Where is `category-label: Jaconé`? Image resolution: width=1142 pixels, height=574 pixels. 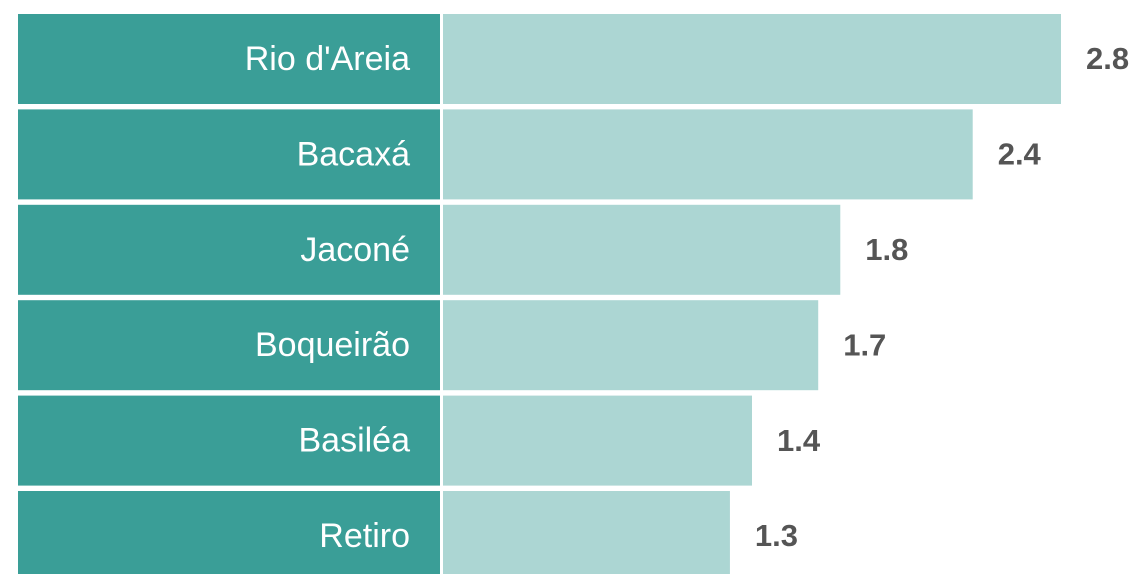
category-label: Jaconé is located at coordinates (355, 250).